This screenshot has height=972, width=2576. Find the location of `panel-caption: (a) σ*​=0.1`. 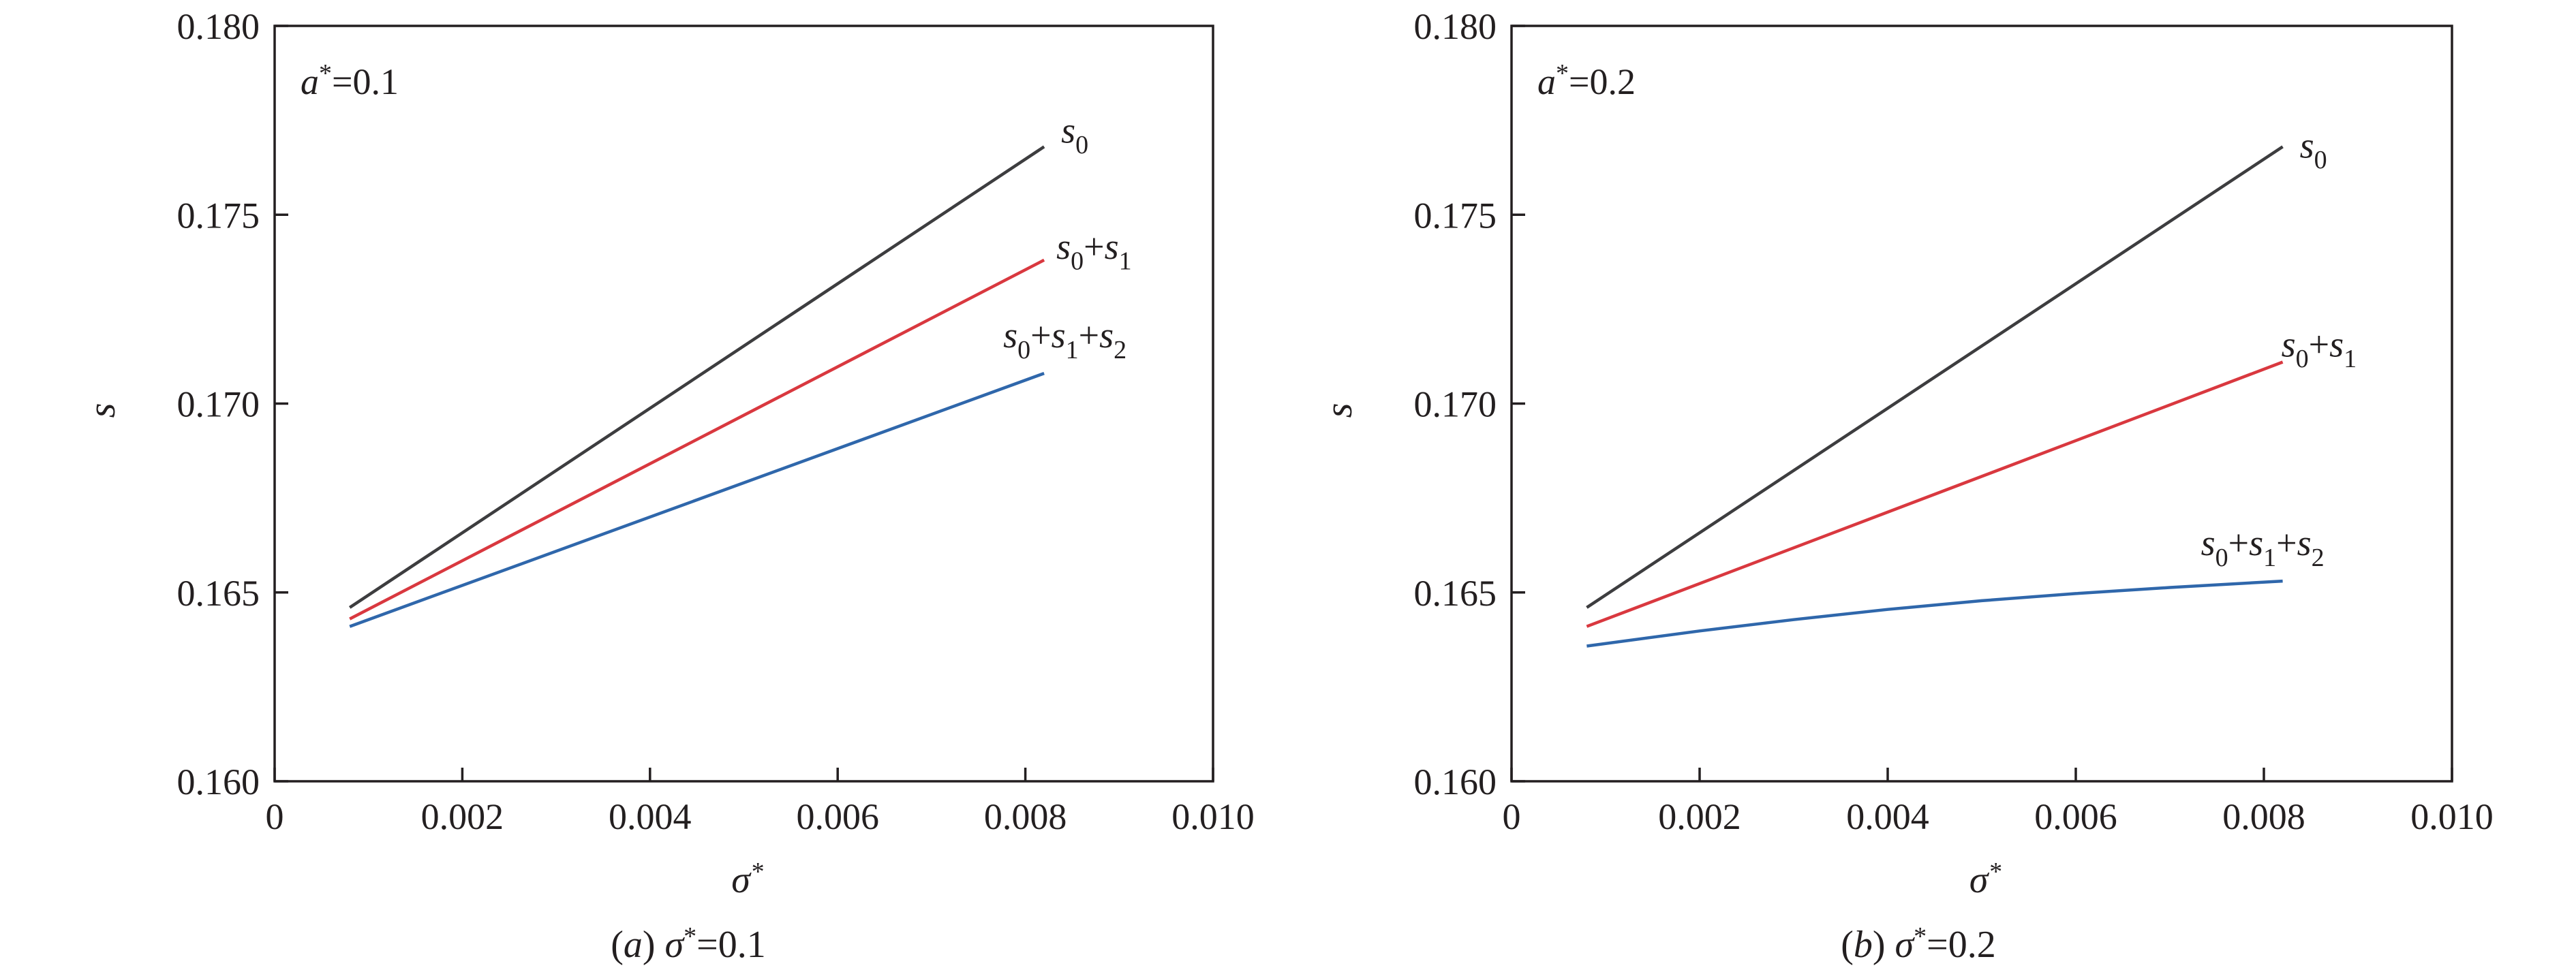

panel-caption: (a) σ*​=0.1 is located at coordinates (688, 944).